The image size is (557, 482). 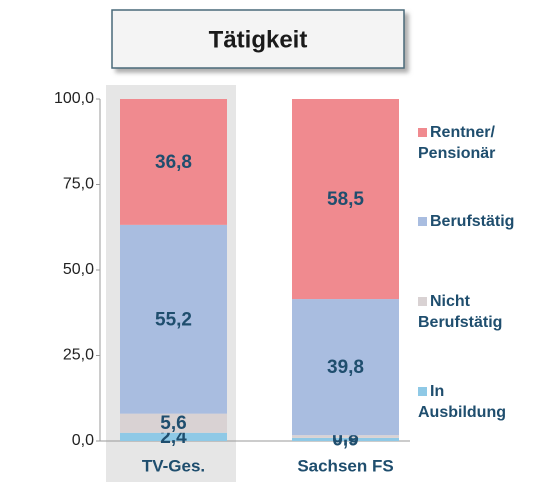 I want to click on legend-label: Berufstätig, so click(x=472, y=221).